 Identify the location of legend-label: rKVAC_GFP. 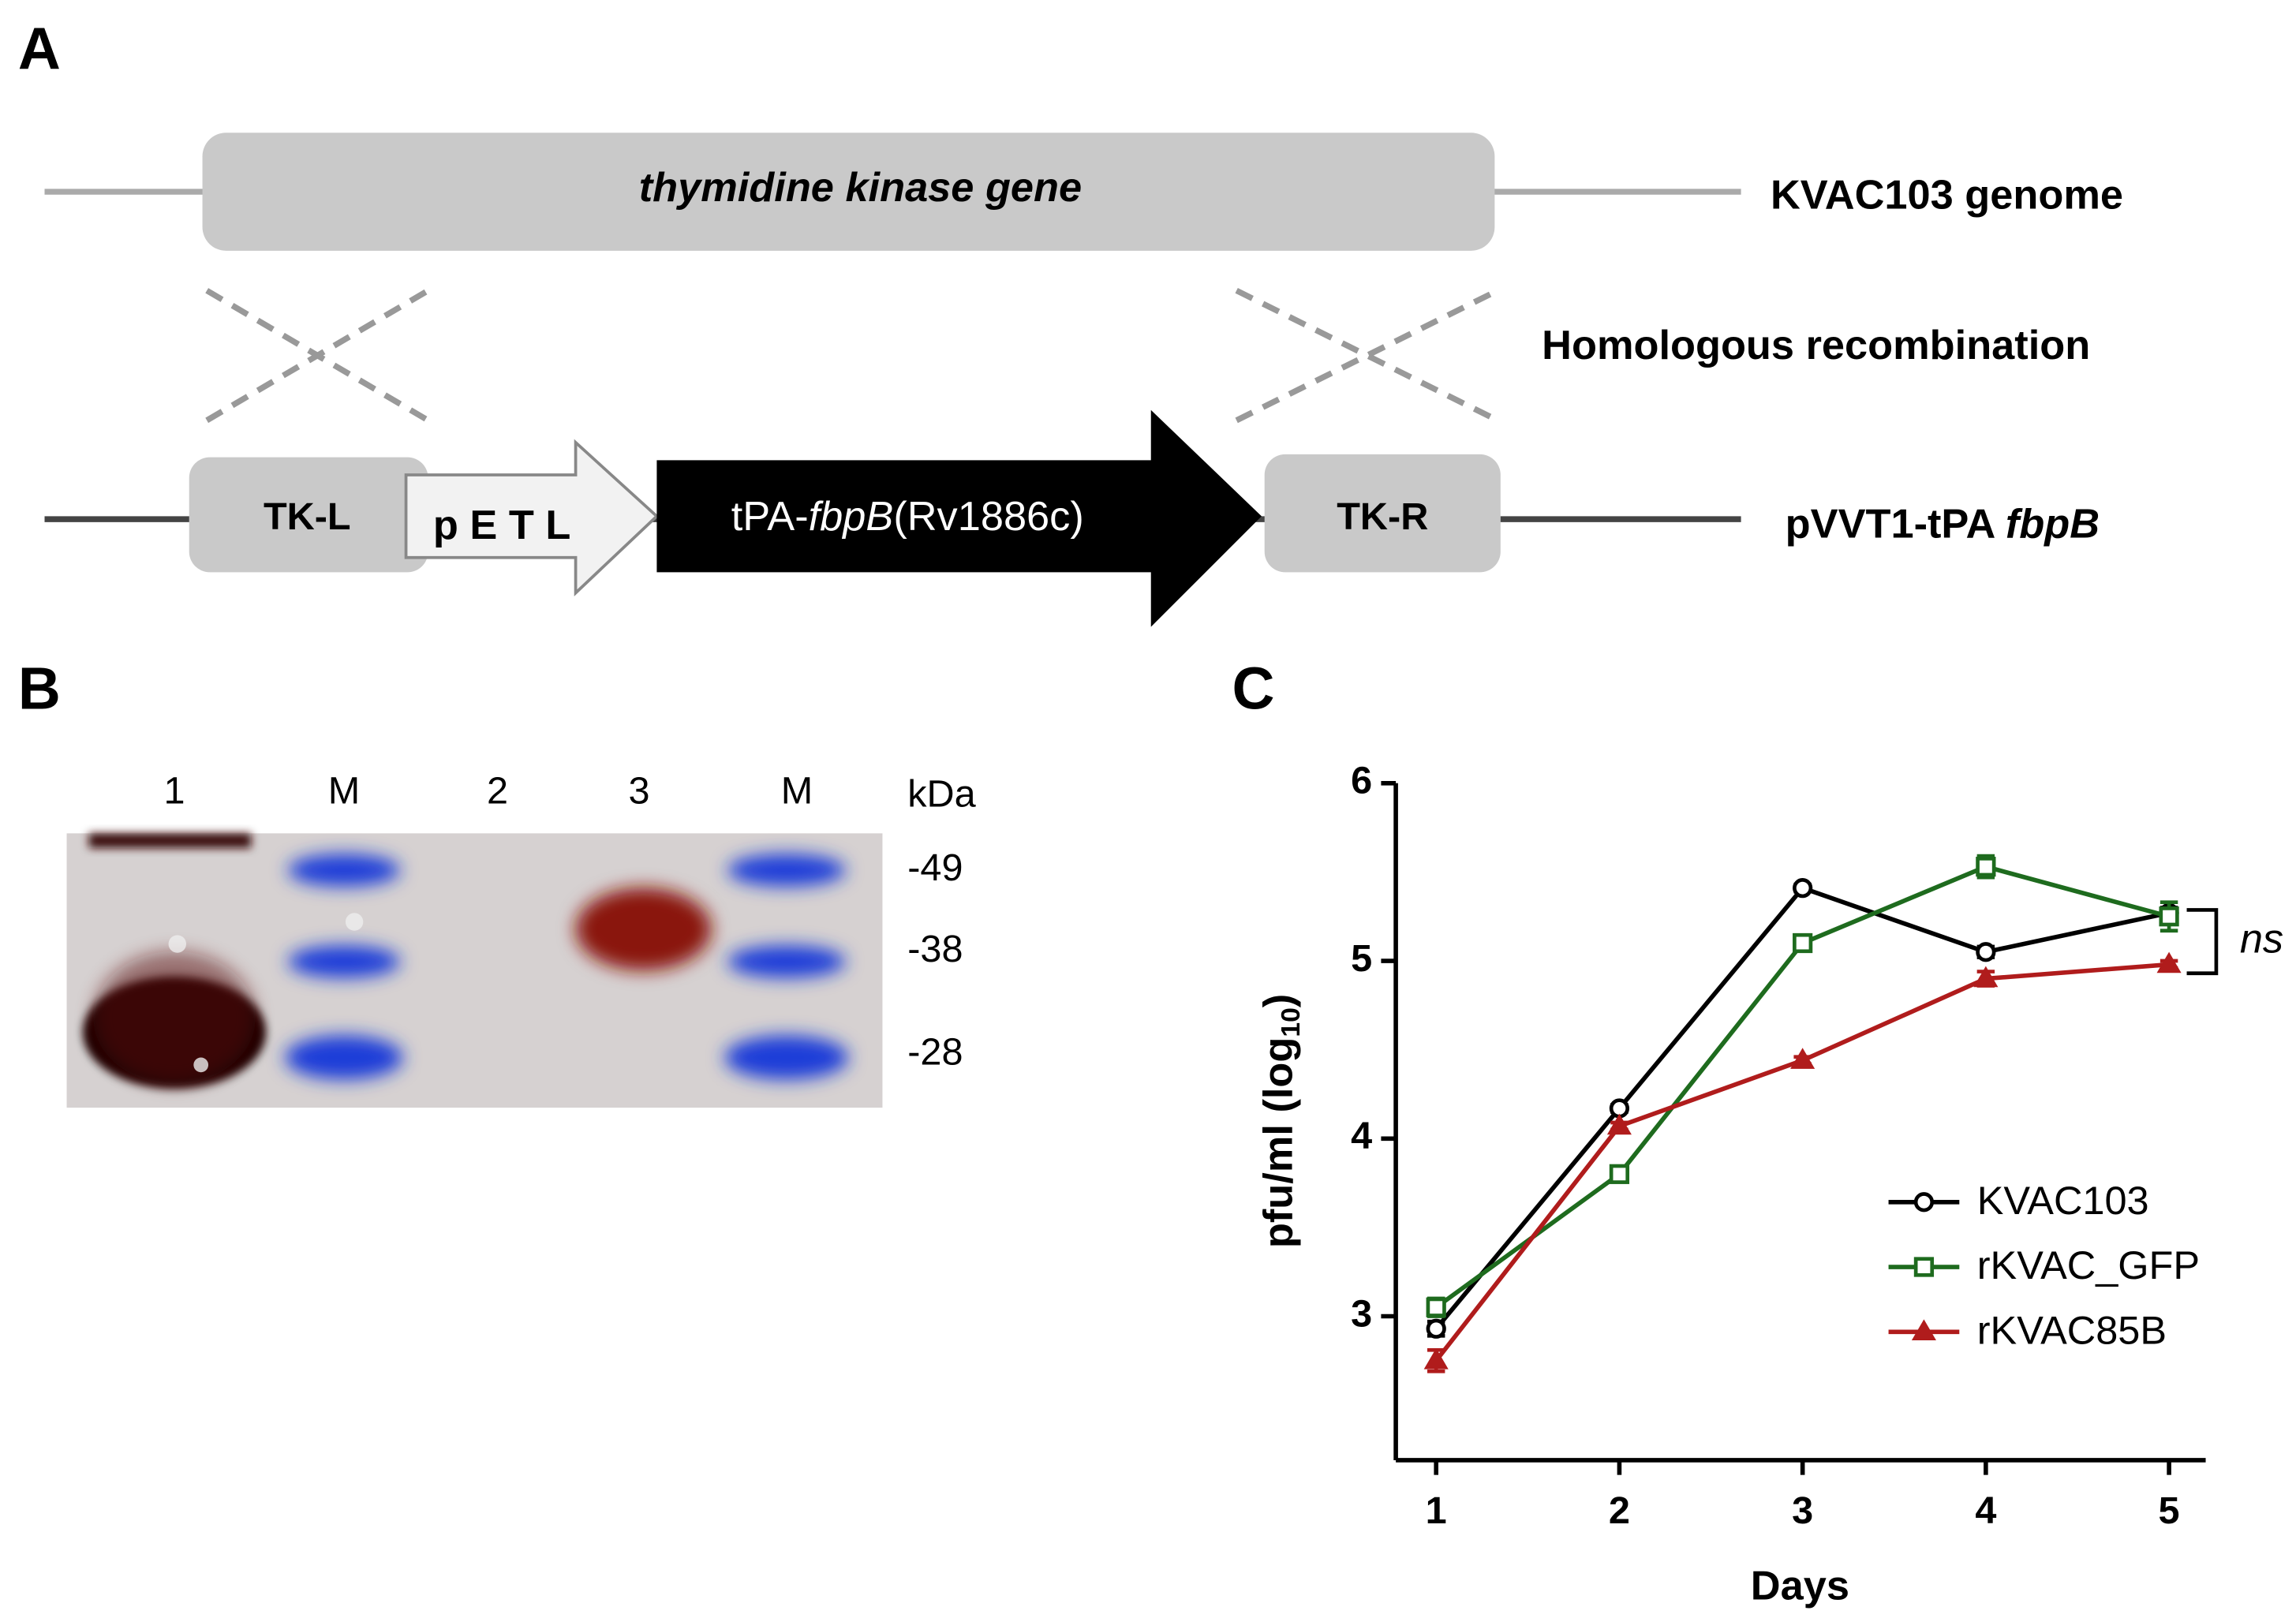
(2088, 1265).